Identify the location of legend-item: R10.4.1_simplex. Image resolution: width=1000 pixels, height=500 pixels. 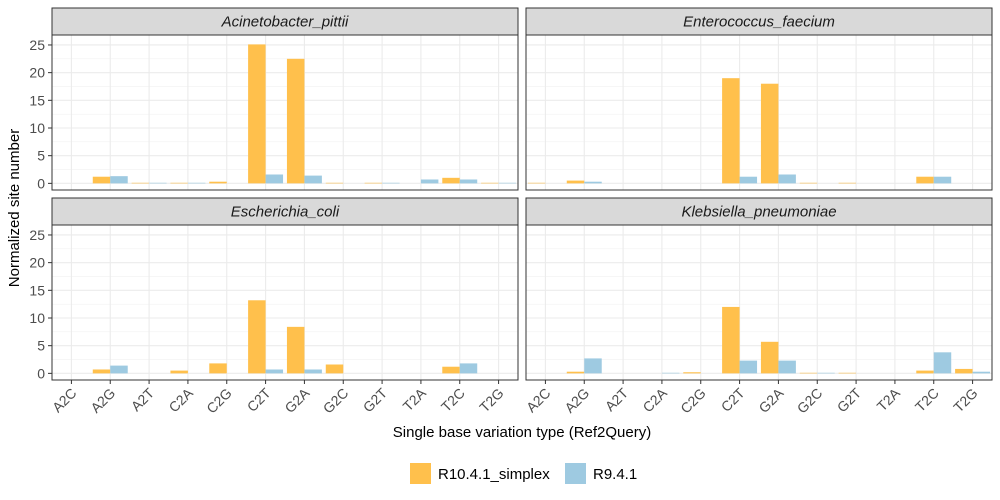
(480, 473).